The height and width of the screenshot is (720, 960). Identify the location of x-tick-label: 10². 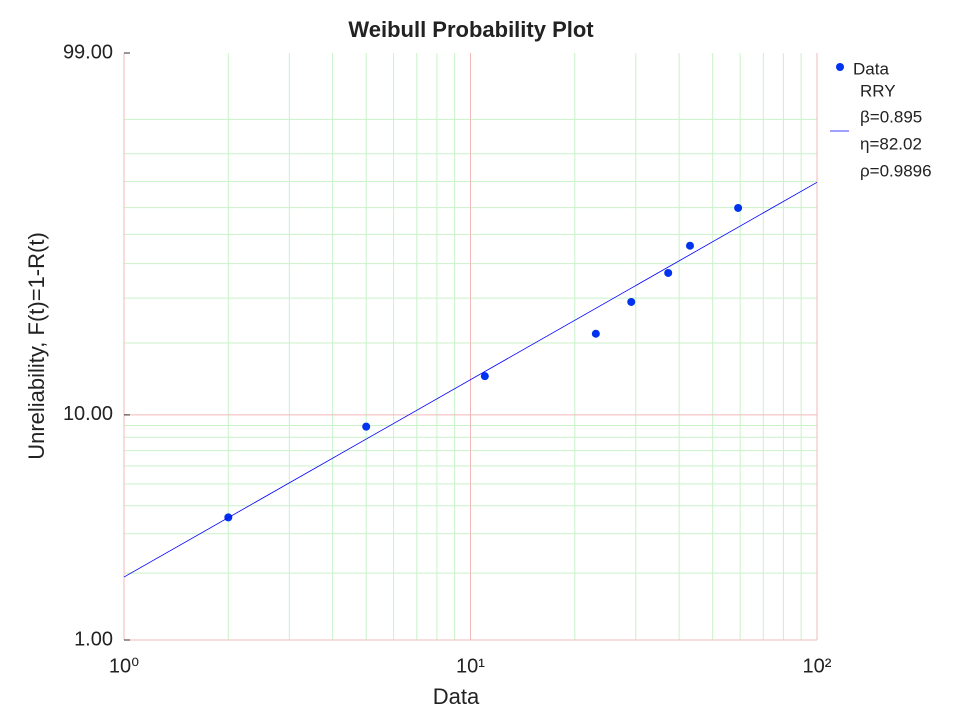
(817, 666).